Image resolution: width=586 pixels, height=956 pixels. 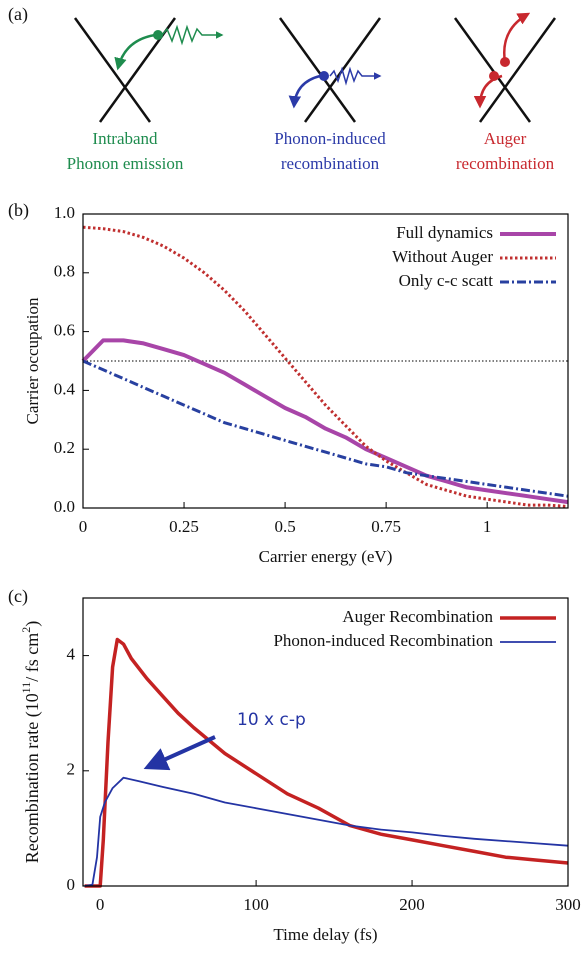 What do you see at coordinates (18, 14) in the screenshot?
I see `panel-label: (a)` at bounding box center [18, 14].